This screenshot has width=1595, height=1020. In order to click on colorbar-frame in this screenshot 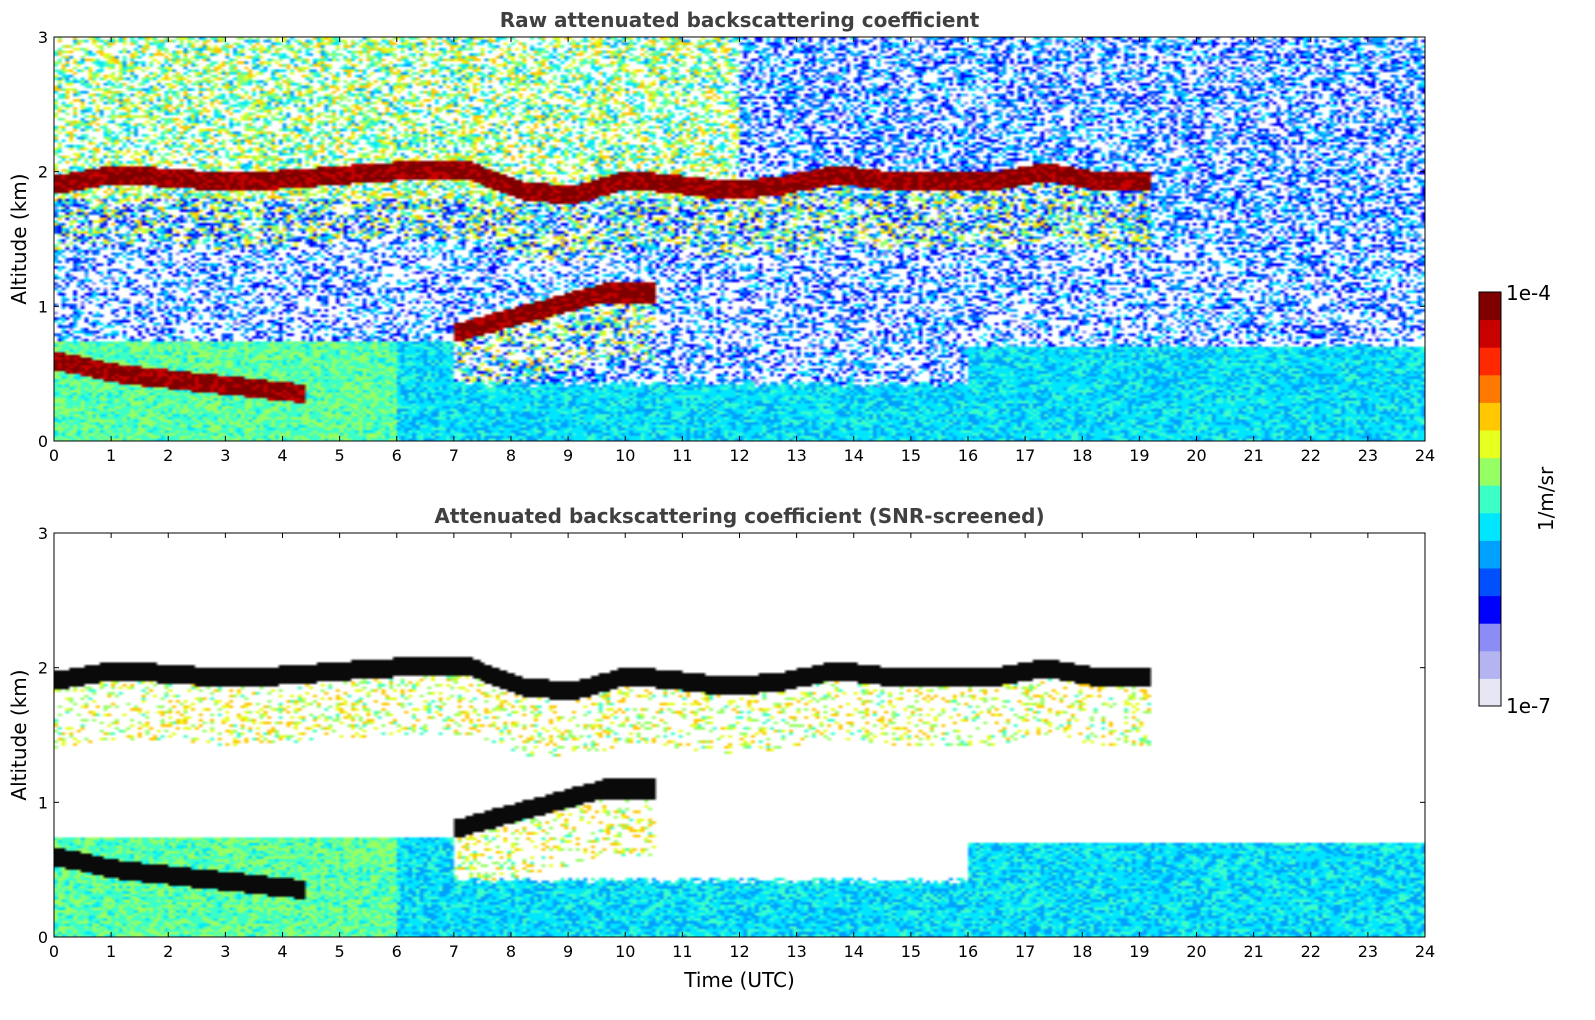, I will do `click(1490, 499)`.